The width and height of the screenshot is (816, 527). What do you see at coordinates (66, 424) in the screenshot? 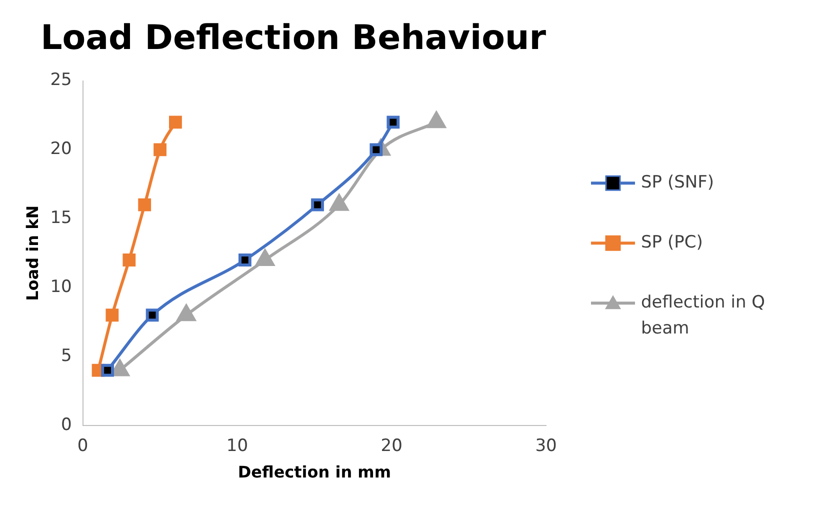
I see `y-tick-label: 0` at bounding box center [66, 424].